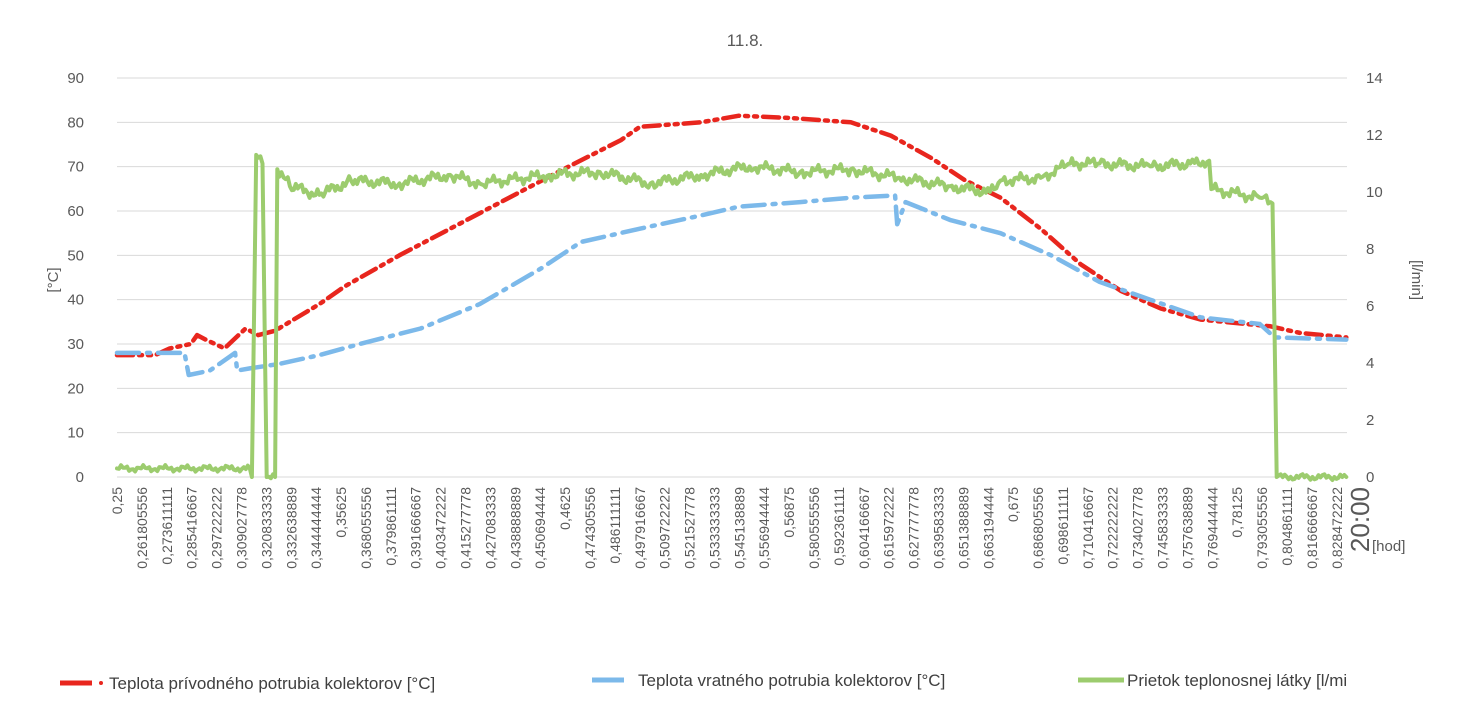 The height and width of the screenshot is (718, 1470). What do you see at coordinates (1262, 528) in the screenshot?
I see `x-tick-label: 0,793055556` at bounding box center [1262, 528].